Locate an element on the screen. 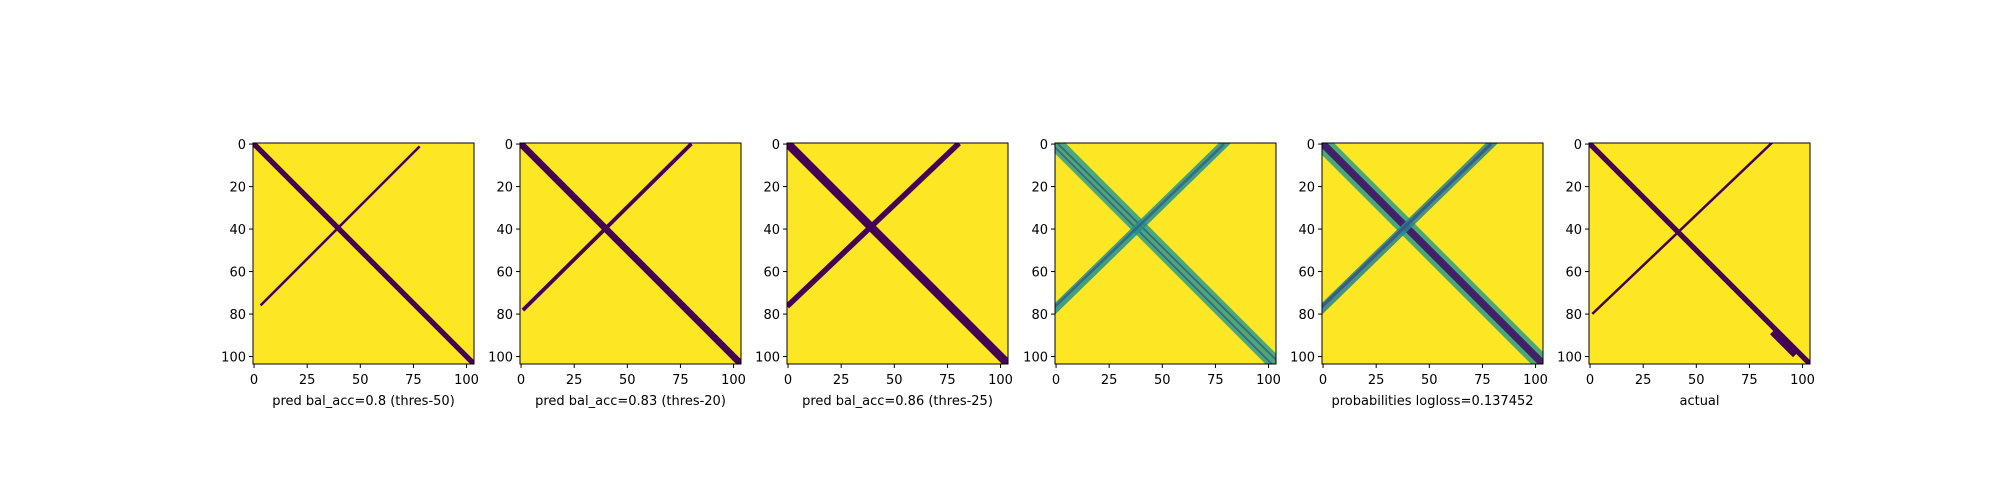 The image size is (2000, 500). y-axis-ticks-1: 0 20 40 60 80 100 is located at coordinates (237, 252).